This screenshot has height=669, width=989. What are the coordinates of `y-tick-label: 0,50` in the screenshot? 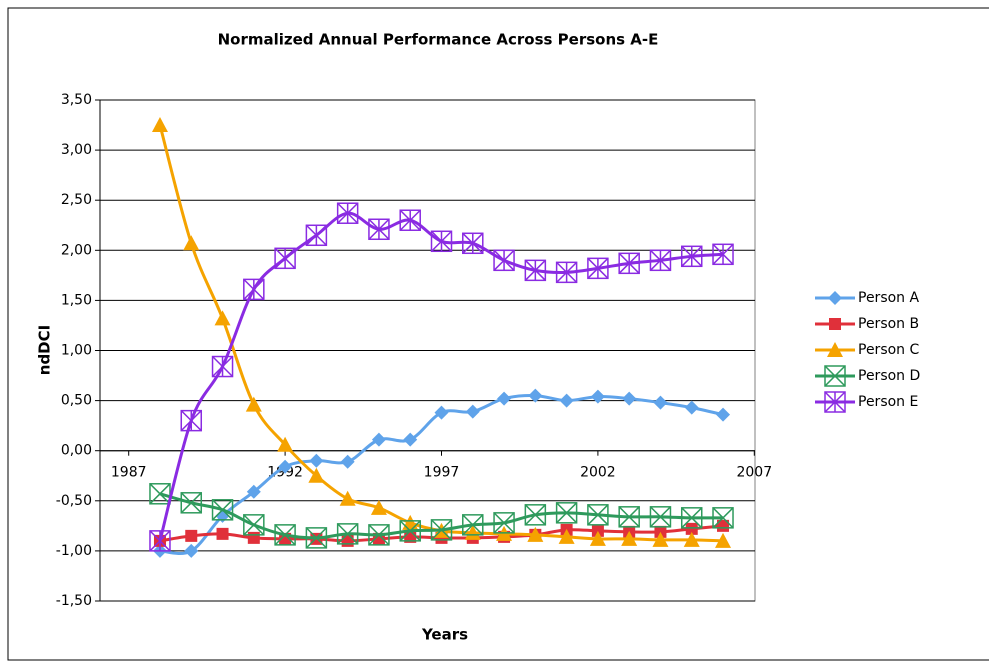 It's located at (76, 401).